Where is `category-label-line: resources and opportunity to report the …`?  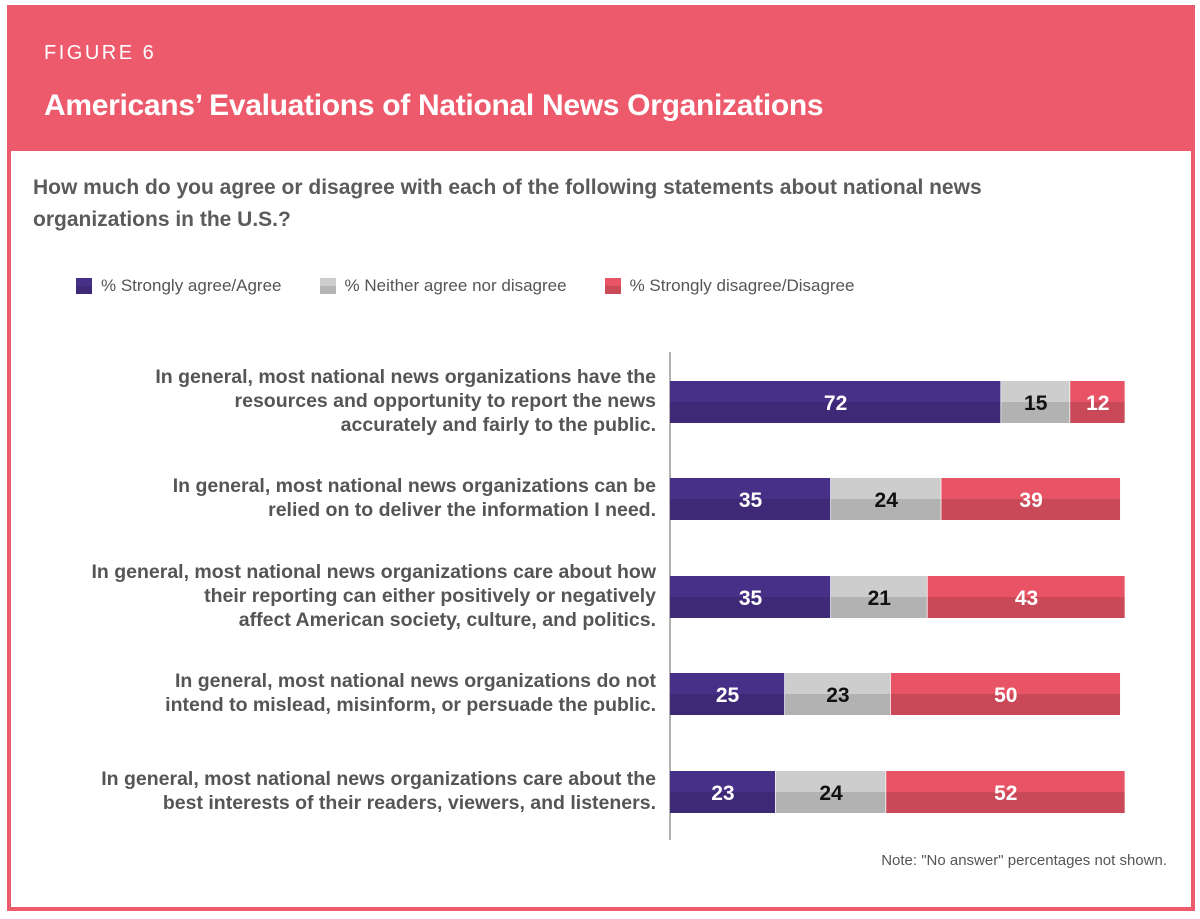 category-label-line: resources and opportunity to report the … is located at coordinates (445, 401).